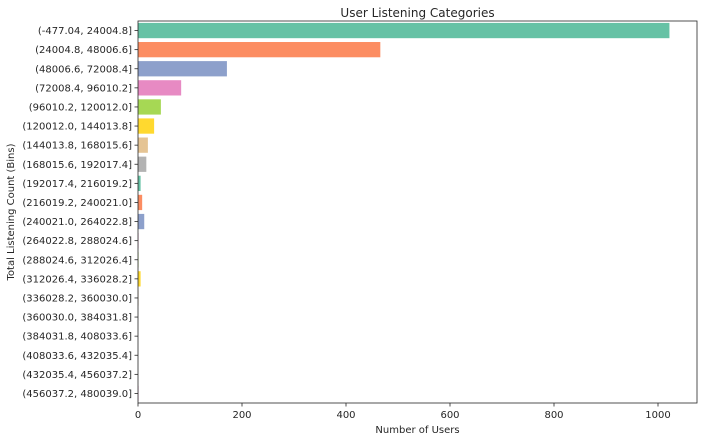 Image resolution: width=703 pixels, height=441 pixels. What do you see at coordinates (11, 212) in the screenshot?
I see `y-axis-title: Total Listening Count (Bins)` at bounding box center [11, 212].